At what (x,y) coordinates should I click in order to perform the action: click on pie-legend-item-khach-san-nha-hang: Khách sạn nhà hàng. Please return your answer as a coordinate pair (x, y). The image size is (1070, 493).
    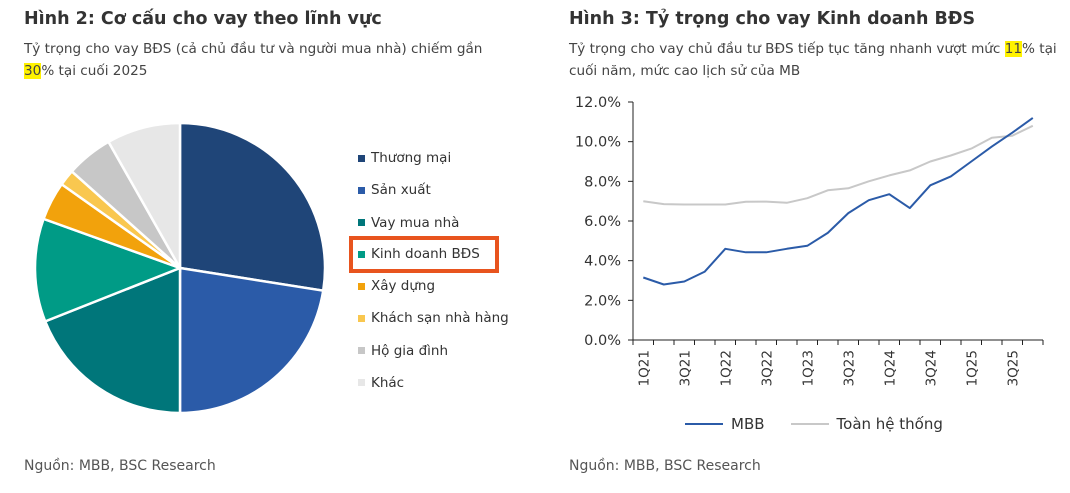
    Looking at the image, I should click on (430, 318).